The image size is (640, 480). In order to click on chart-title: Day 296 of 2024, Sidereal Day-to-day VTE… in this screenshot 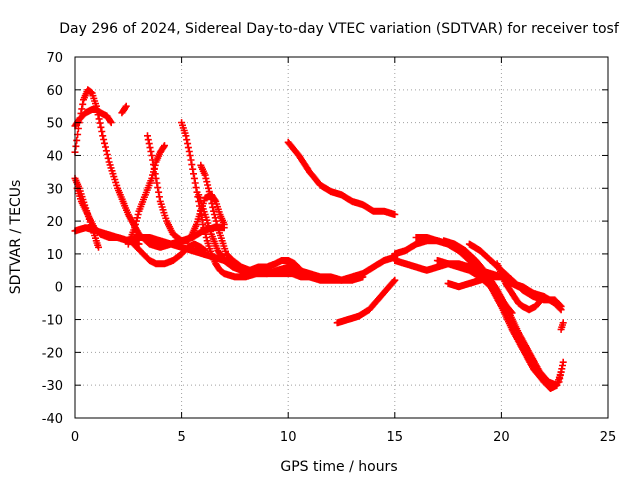, I will do `click(339, 29)`.